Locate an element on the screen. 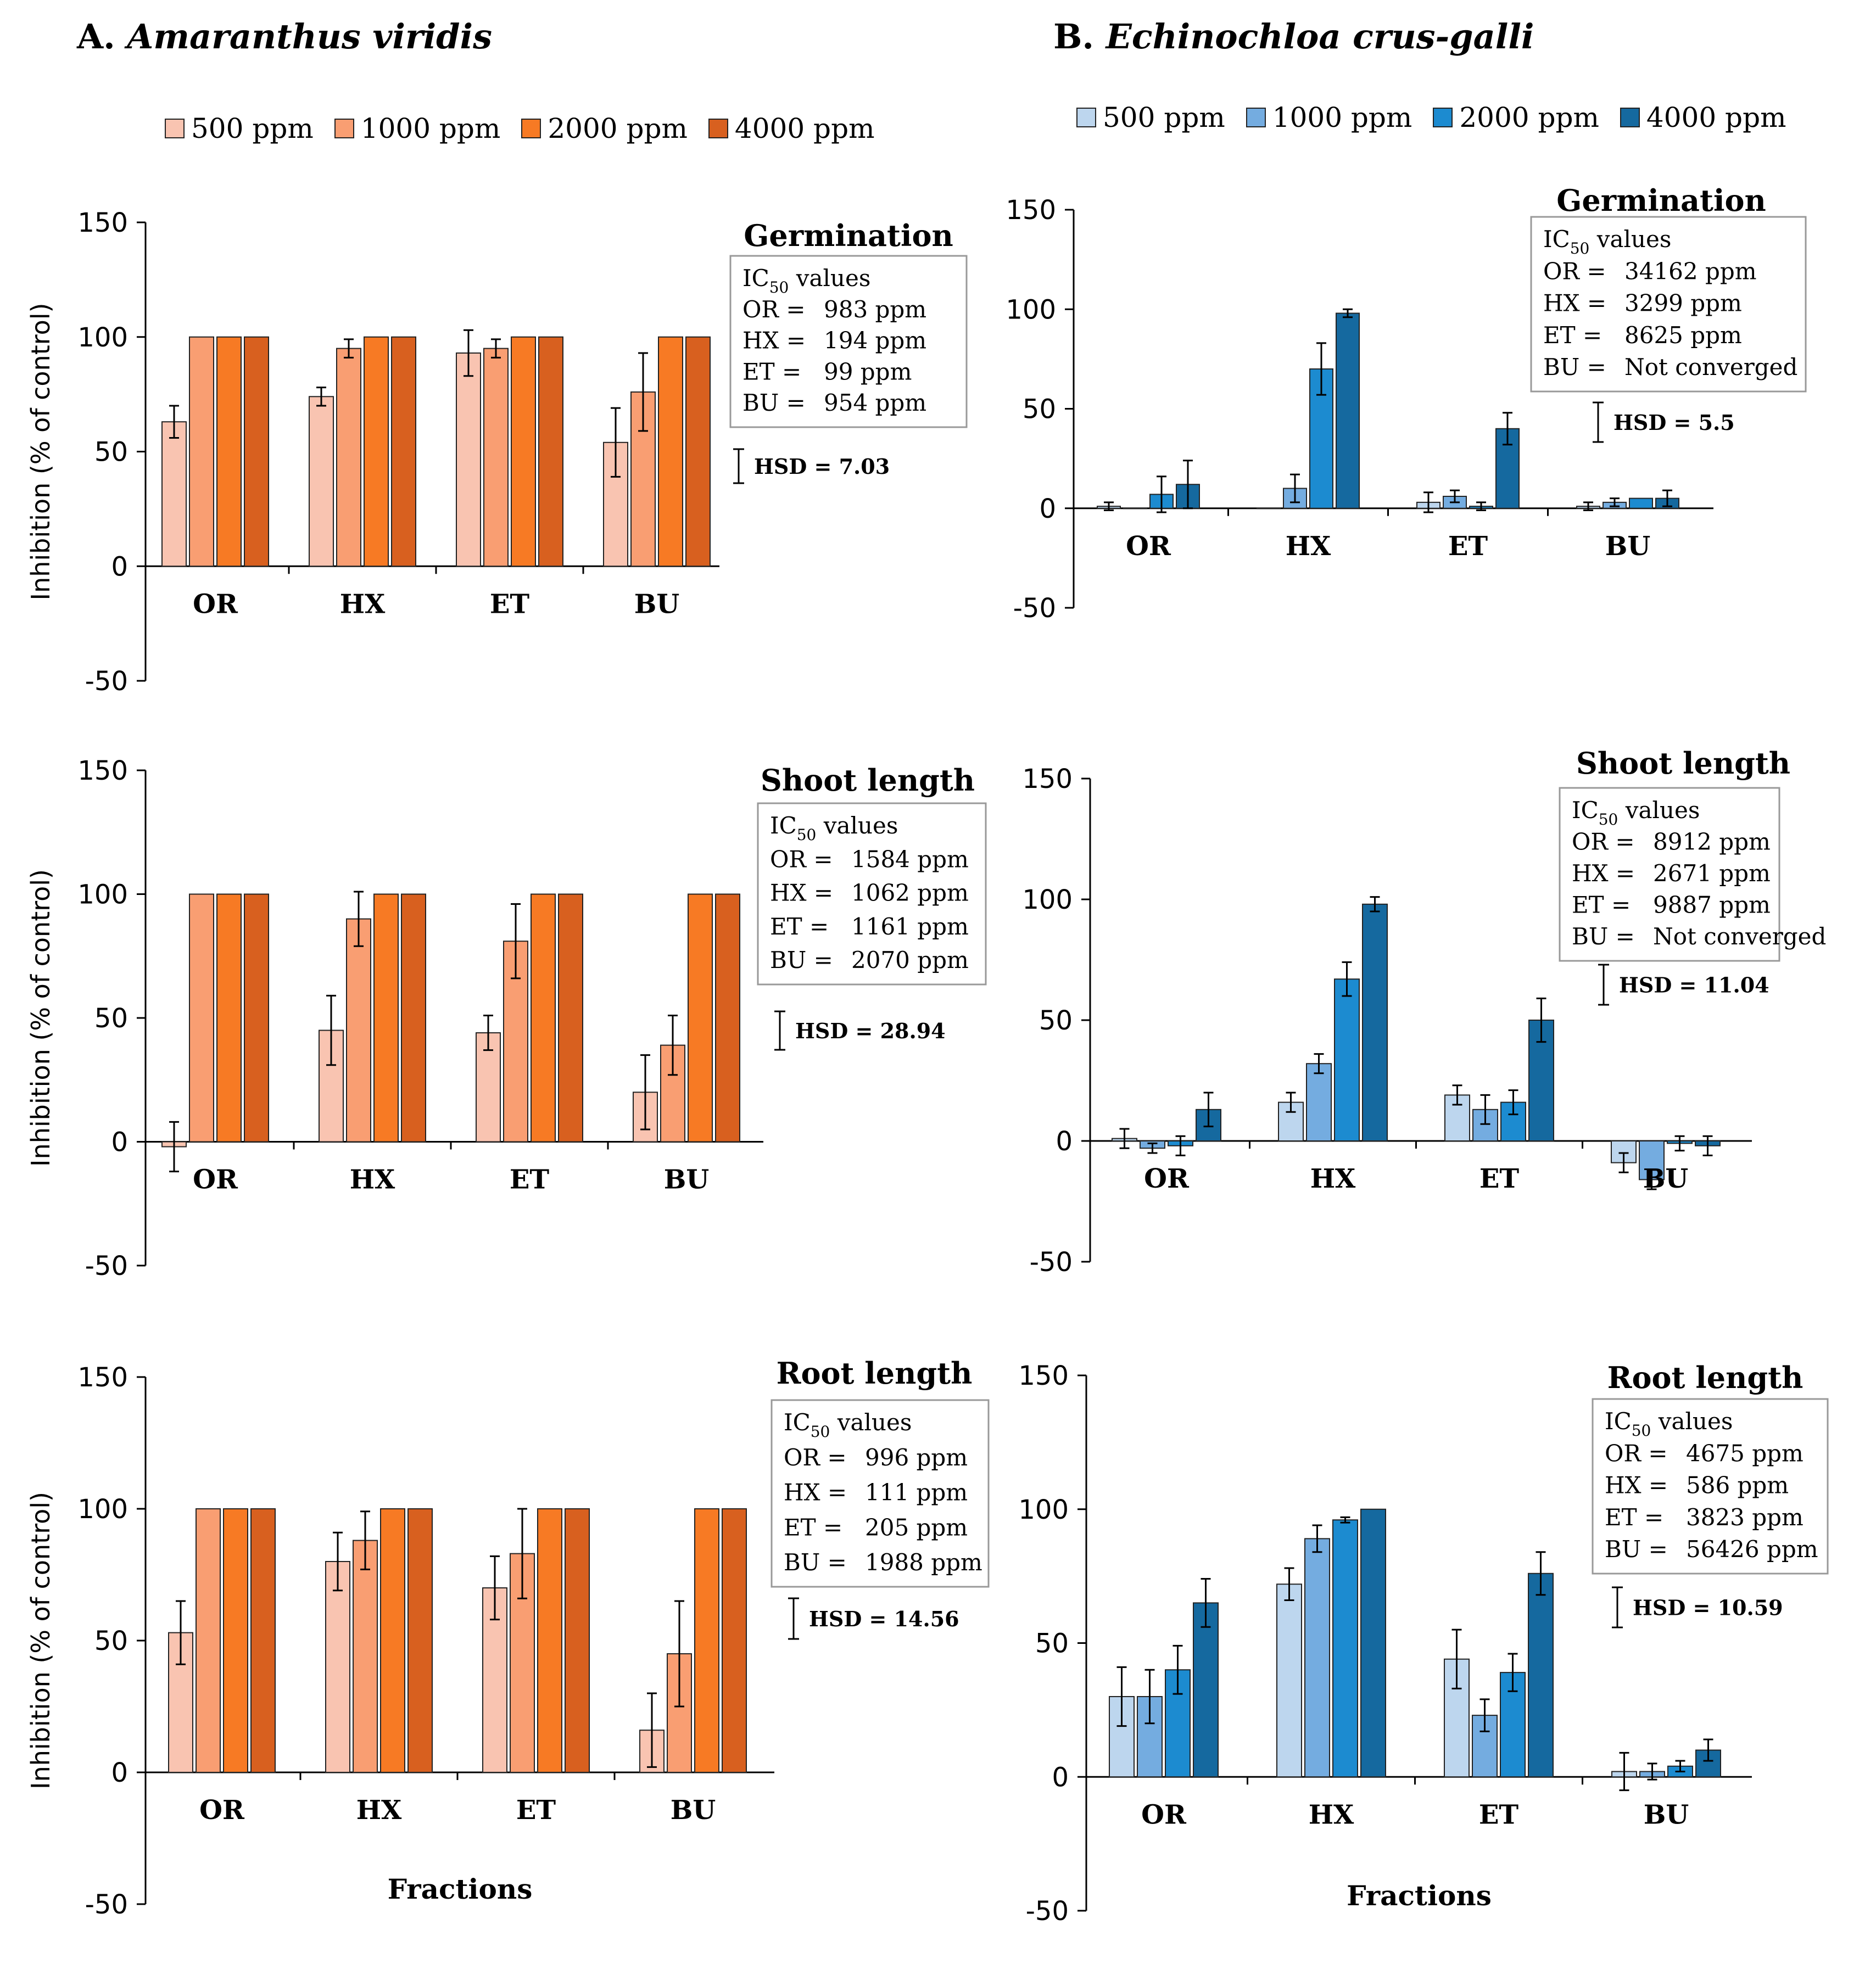  ic50-value: 2070 ppm is located at coordinates (910, 960).